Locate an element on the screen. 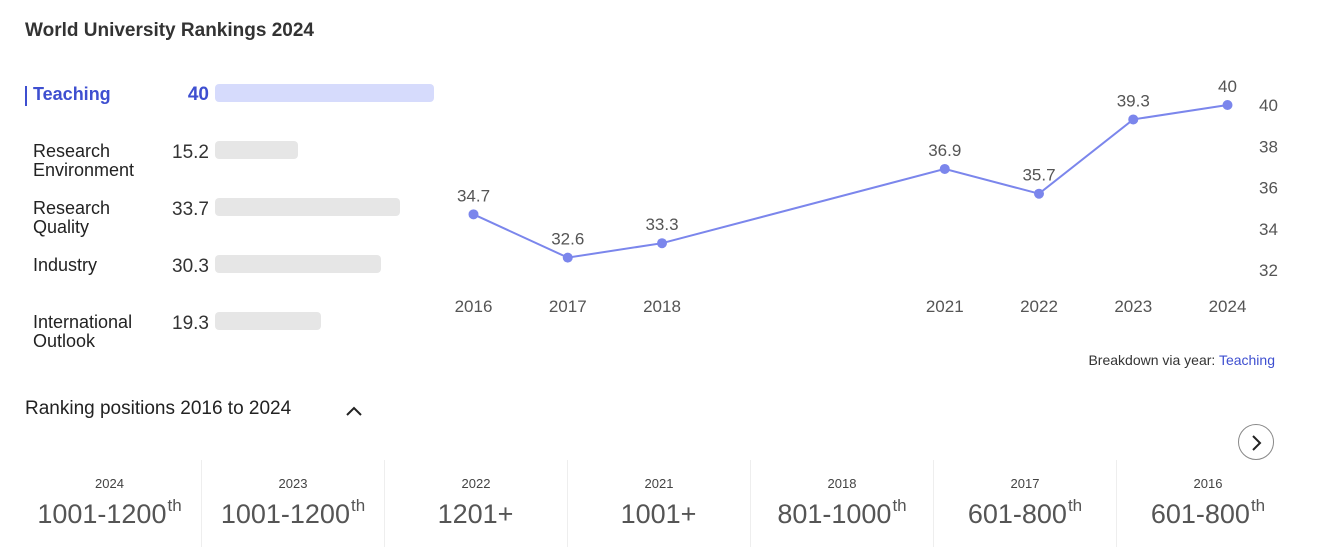 The image size is (1333, 547). metric-score: 33.7 is located at coordinates (190, 209).